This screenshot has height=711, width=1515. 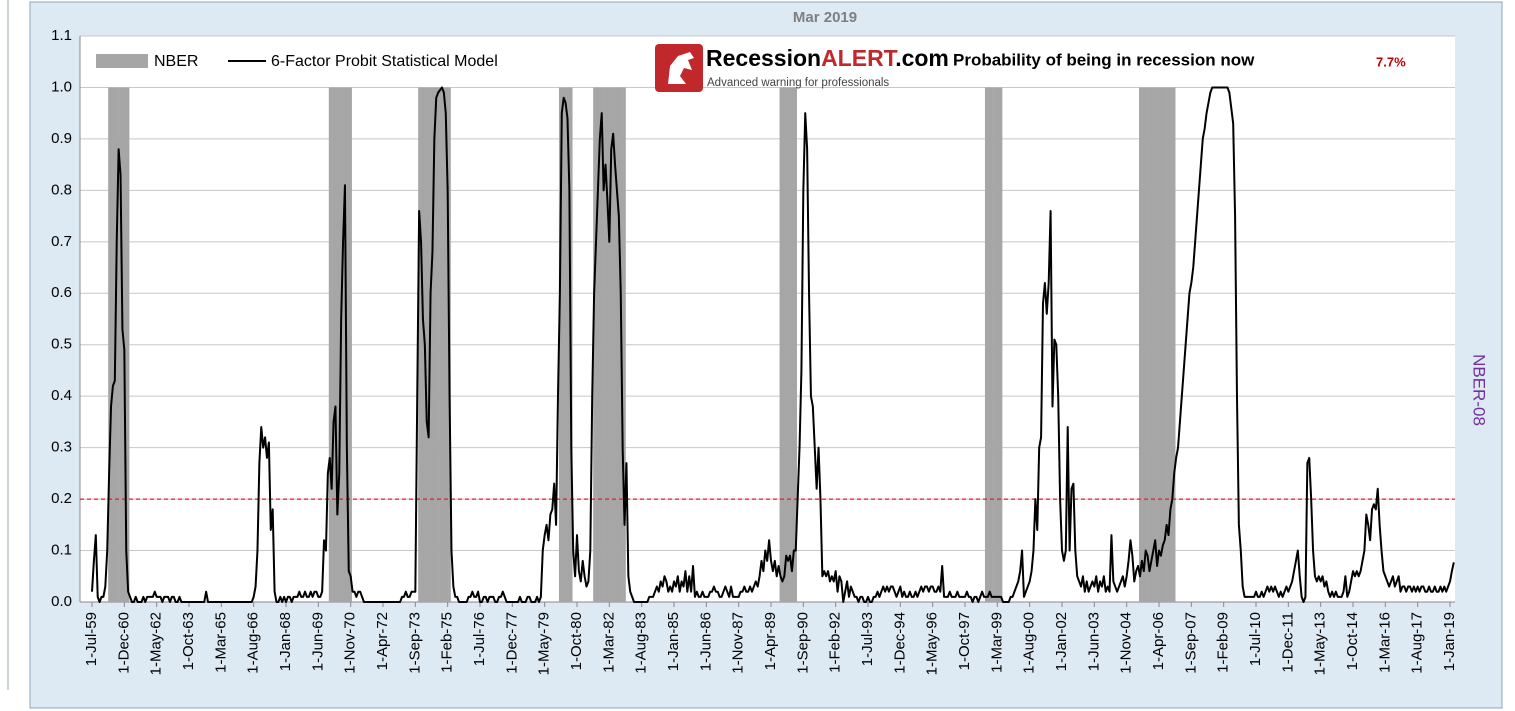 What do you see at coordinates (576, 641) in the screenshot?
I see `x-tick-label: 1-Oct-80` at bounding box center [576, 641].